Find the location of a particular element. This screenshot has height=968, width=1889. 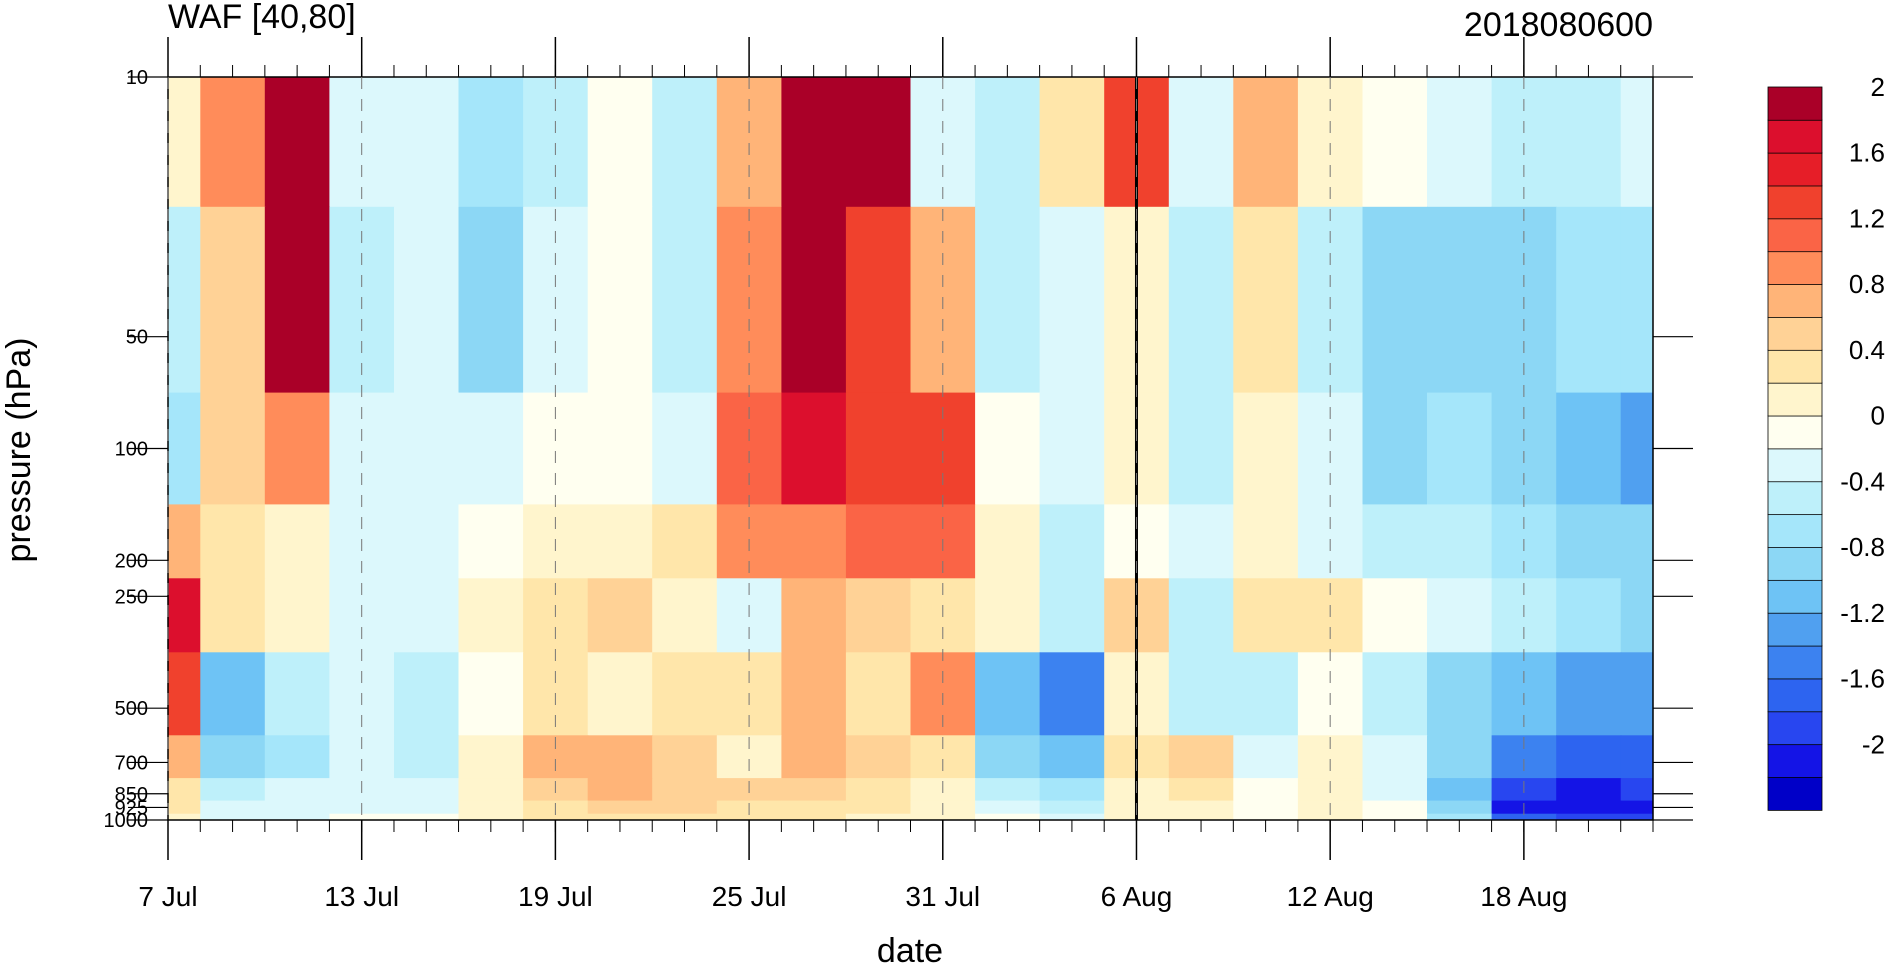

x-tick-label: 18 Aug is located at coordinates (1523, 896).